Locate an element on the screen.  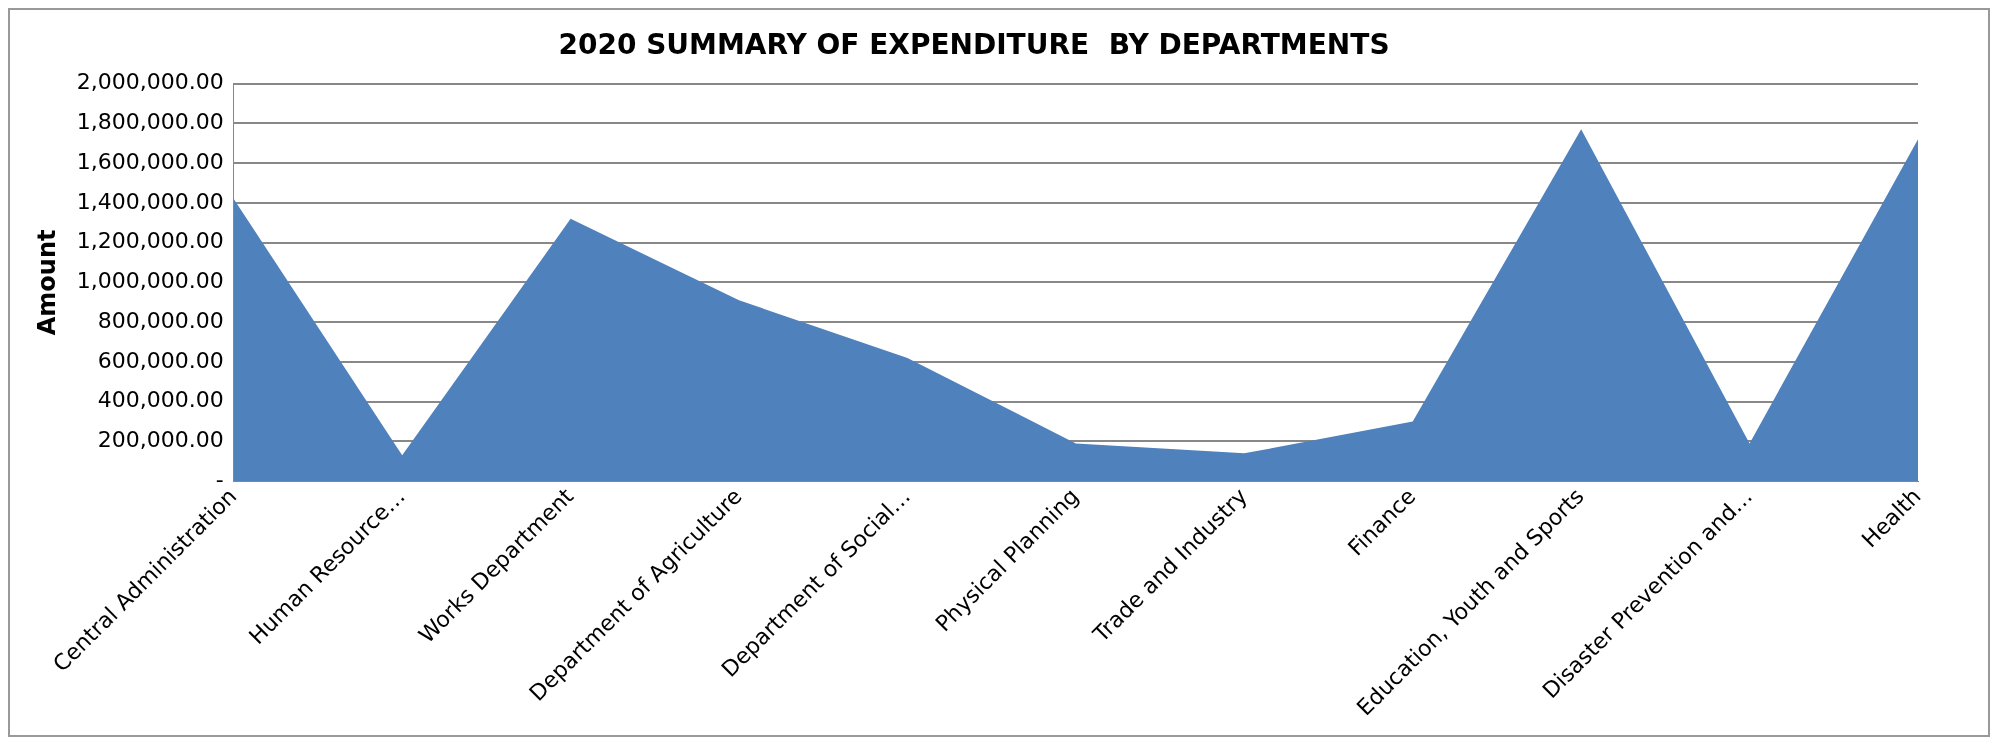
y-tick-label: 800,000.00 is located at coordinates (160, 320).